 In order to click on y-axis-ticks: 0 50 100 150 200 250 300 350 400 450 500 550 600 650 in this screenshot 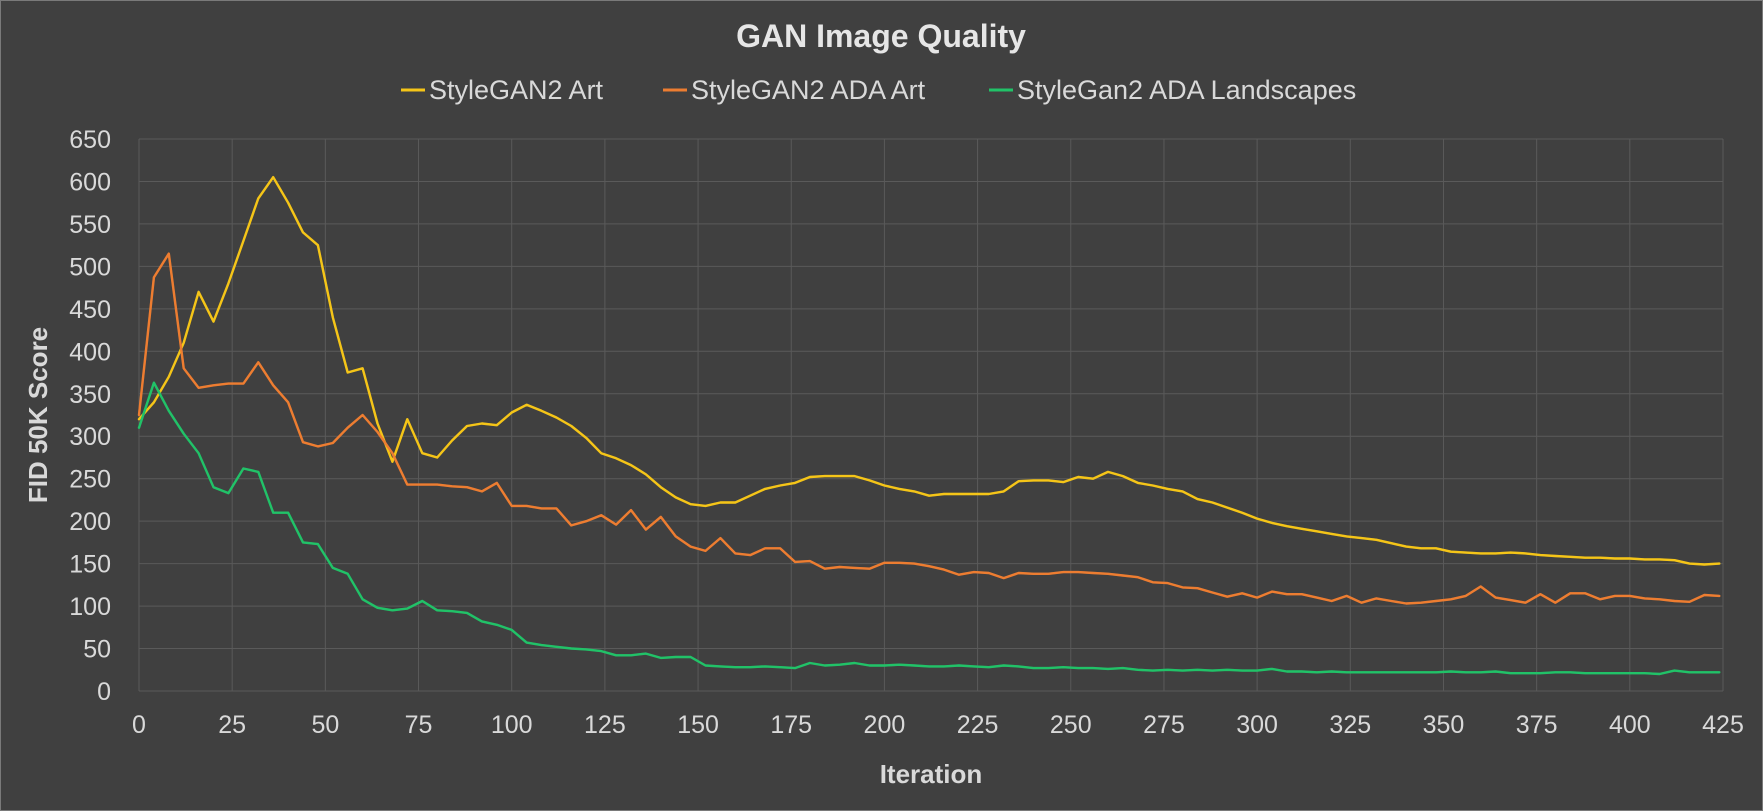, I will do `click(90, 416)`.